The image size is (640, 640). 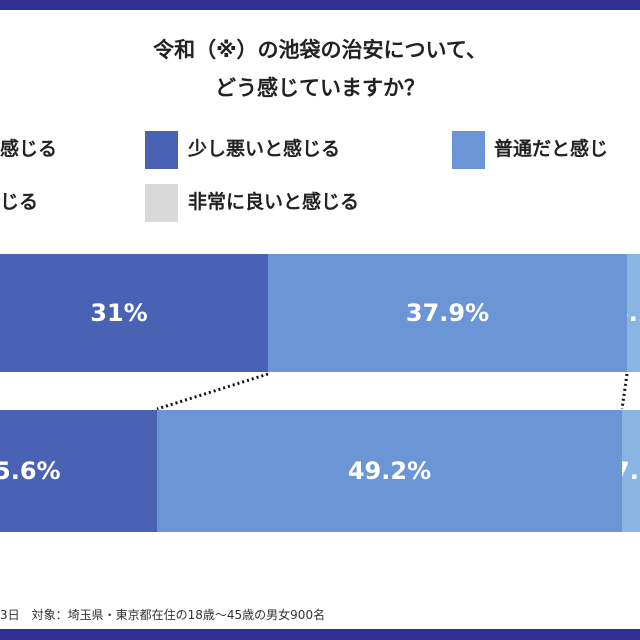 I want to click on data-label: 49.2%, so click(x=389, y=471).